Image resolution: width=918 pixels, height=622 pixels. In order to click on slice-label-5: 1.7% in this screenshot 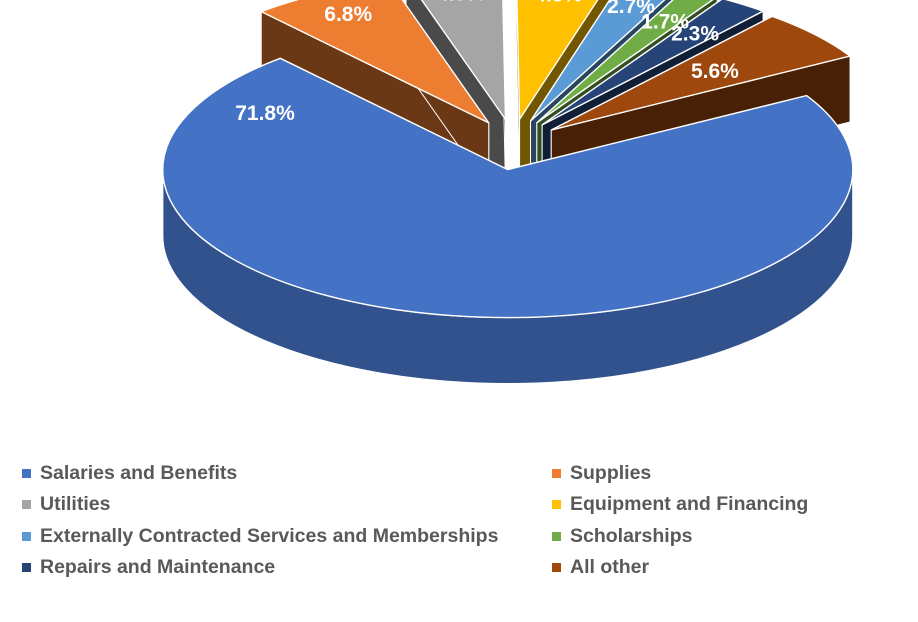, I will do `click(665, 21)`.